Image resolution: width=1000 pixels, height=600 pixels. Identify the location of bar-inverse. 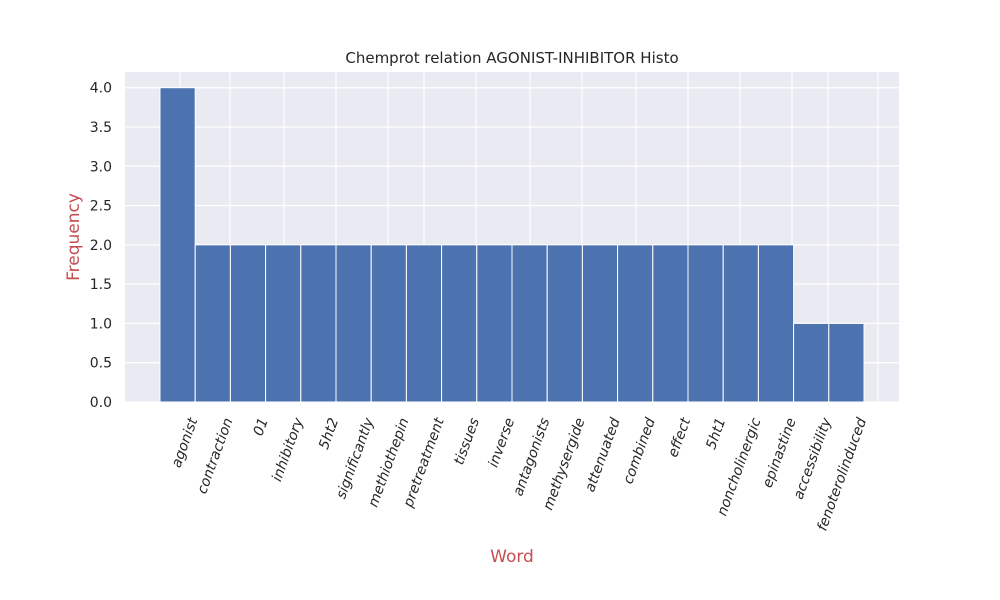
(494, 323).